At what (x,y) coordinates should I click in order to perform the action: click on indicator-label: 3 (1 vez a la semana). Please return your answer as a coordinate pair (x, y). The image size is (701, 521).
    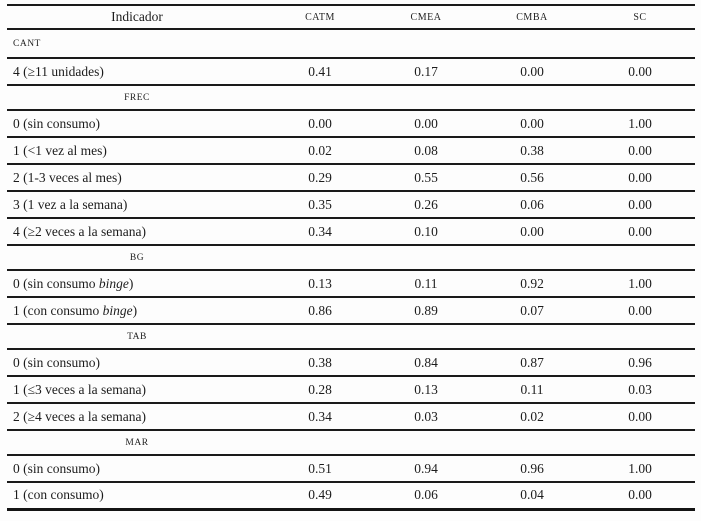
    Looking at the image, I should click on (137, 204).